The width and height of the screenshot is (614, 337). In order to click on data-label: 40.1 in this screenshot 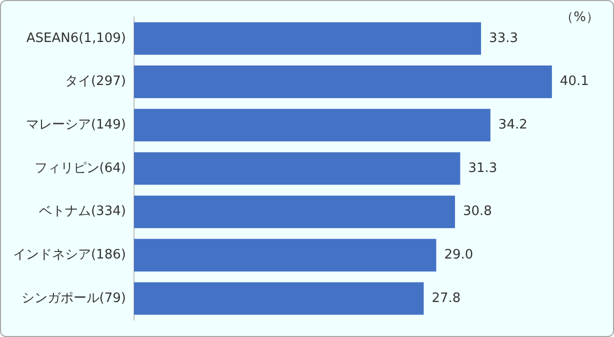, I will do `click(574, 82)`.